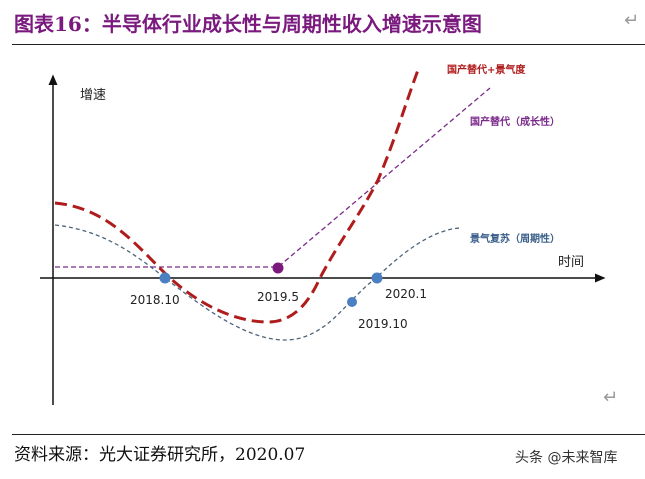 This screenshot has height=479, width=645. I want to click on x-axis-label: 时间, so click(571, 262).